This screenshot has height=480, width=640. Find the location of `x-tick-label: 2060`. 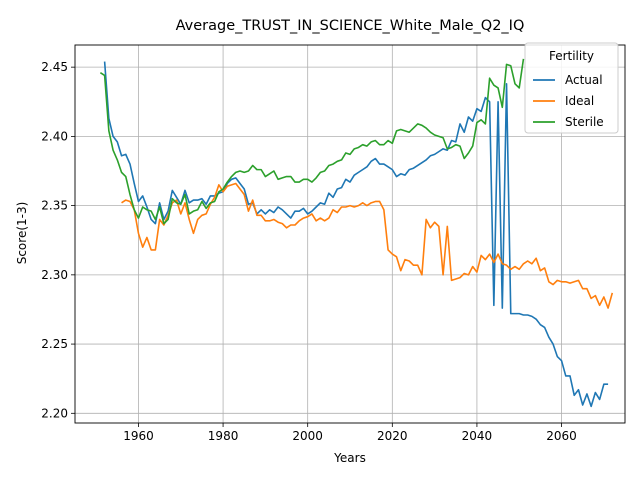

x-tick-label: 2060 is located at coordinates (561, 436).